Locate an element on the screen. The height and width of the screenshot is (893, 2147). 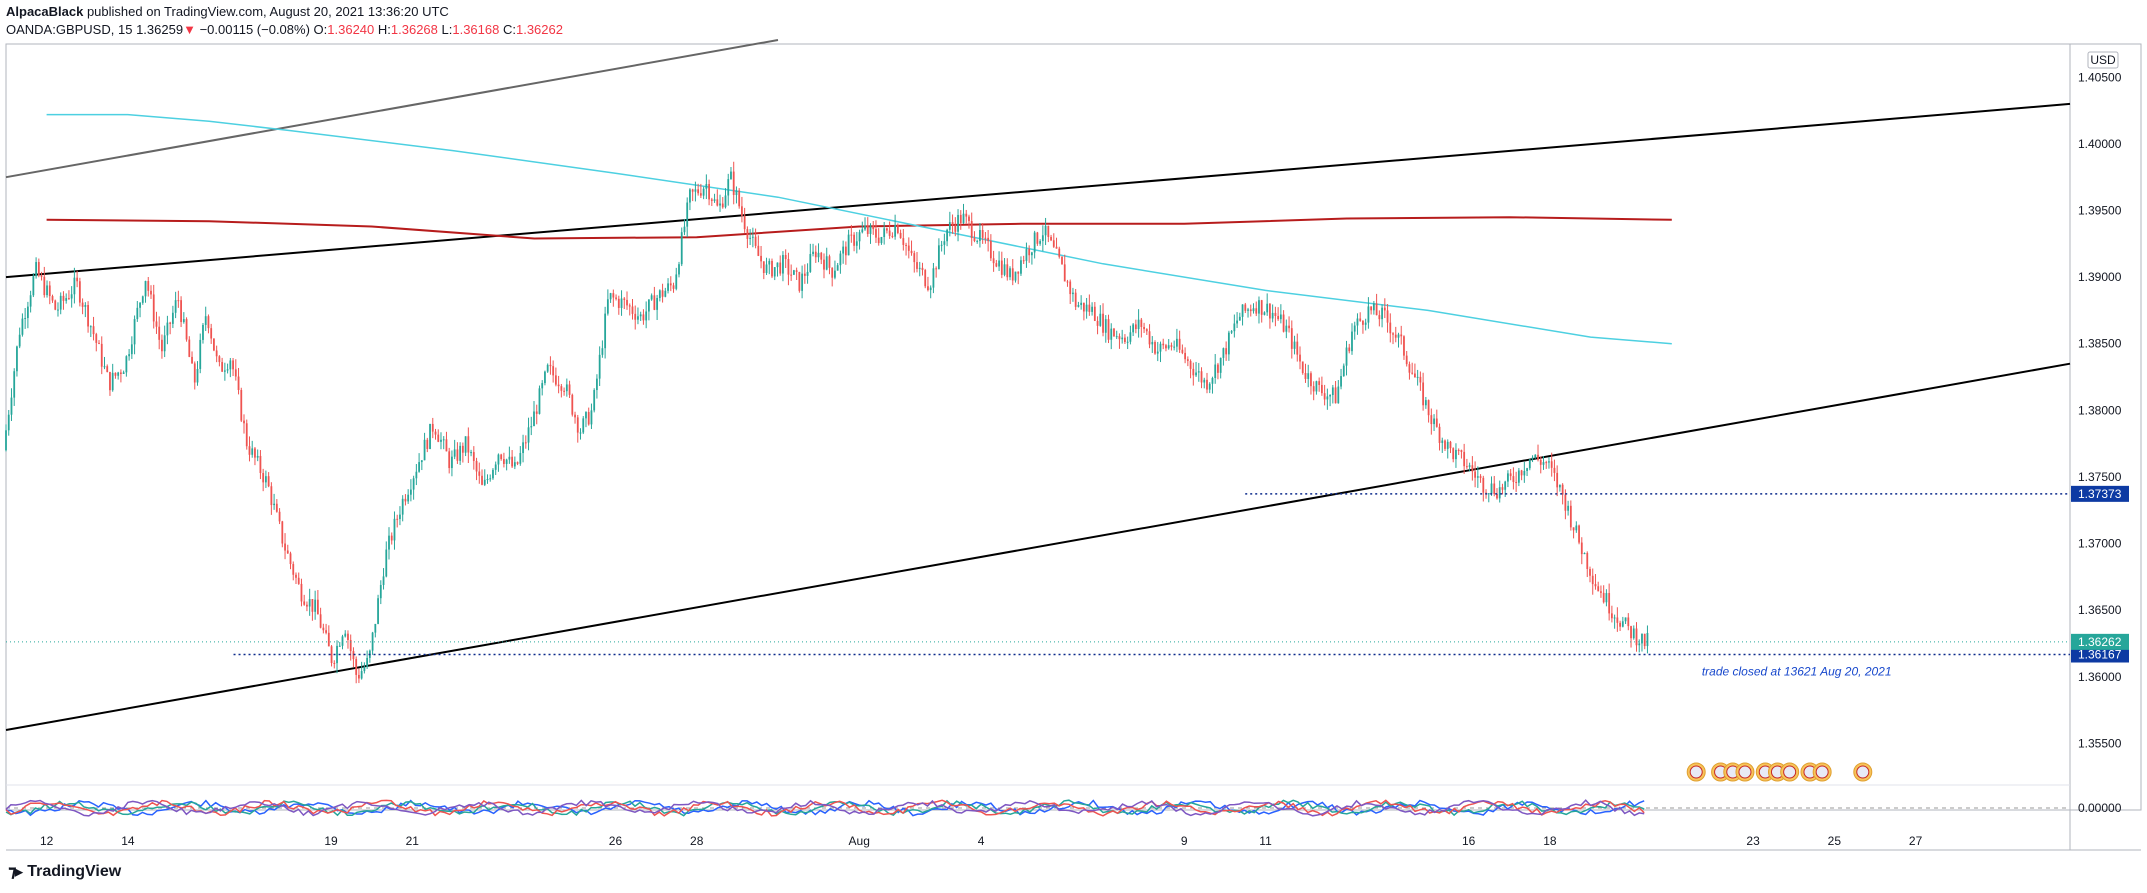
symbol-label: OANDA:GBPUSD, 15 is located at coordinates (69, 29).